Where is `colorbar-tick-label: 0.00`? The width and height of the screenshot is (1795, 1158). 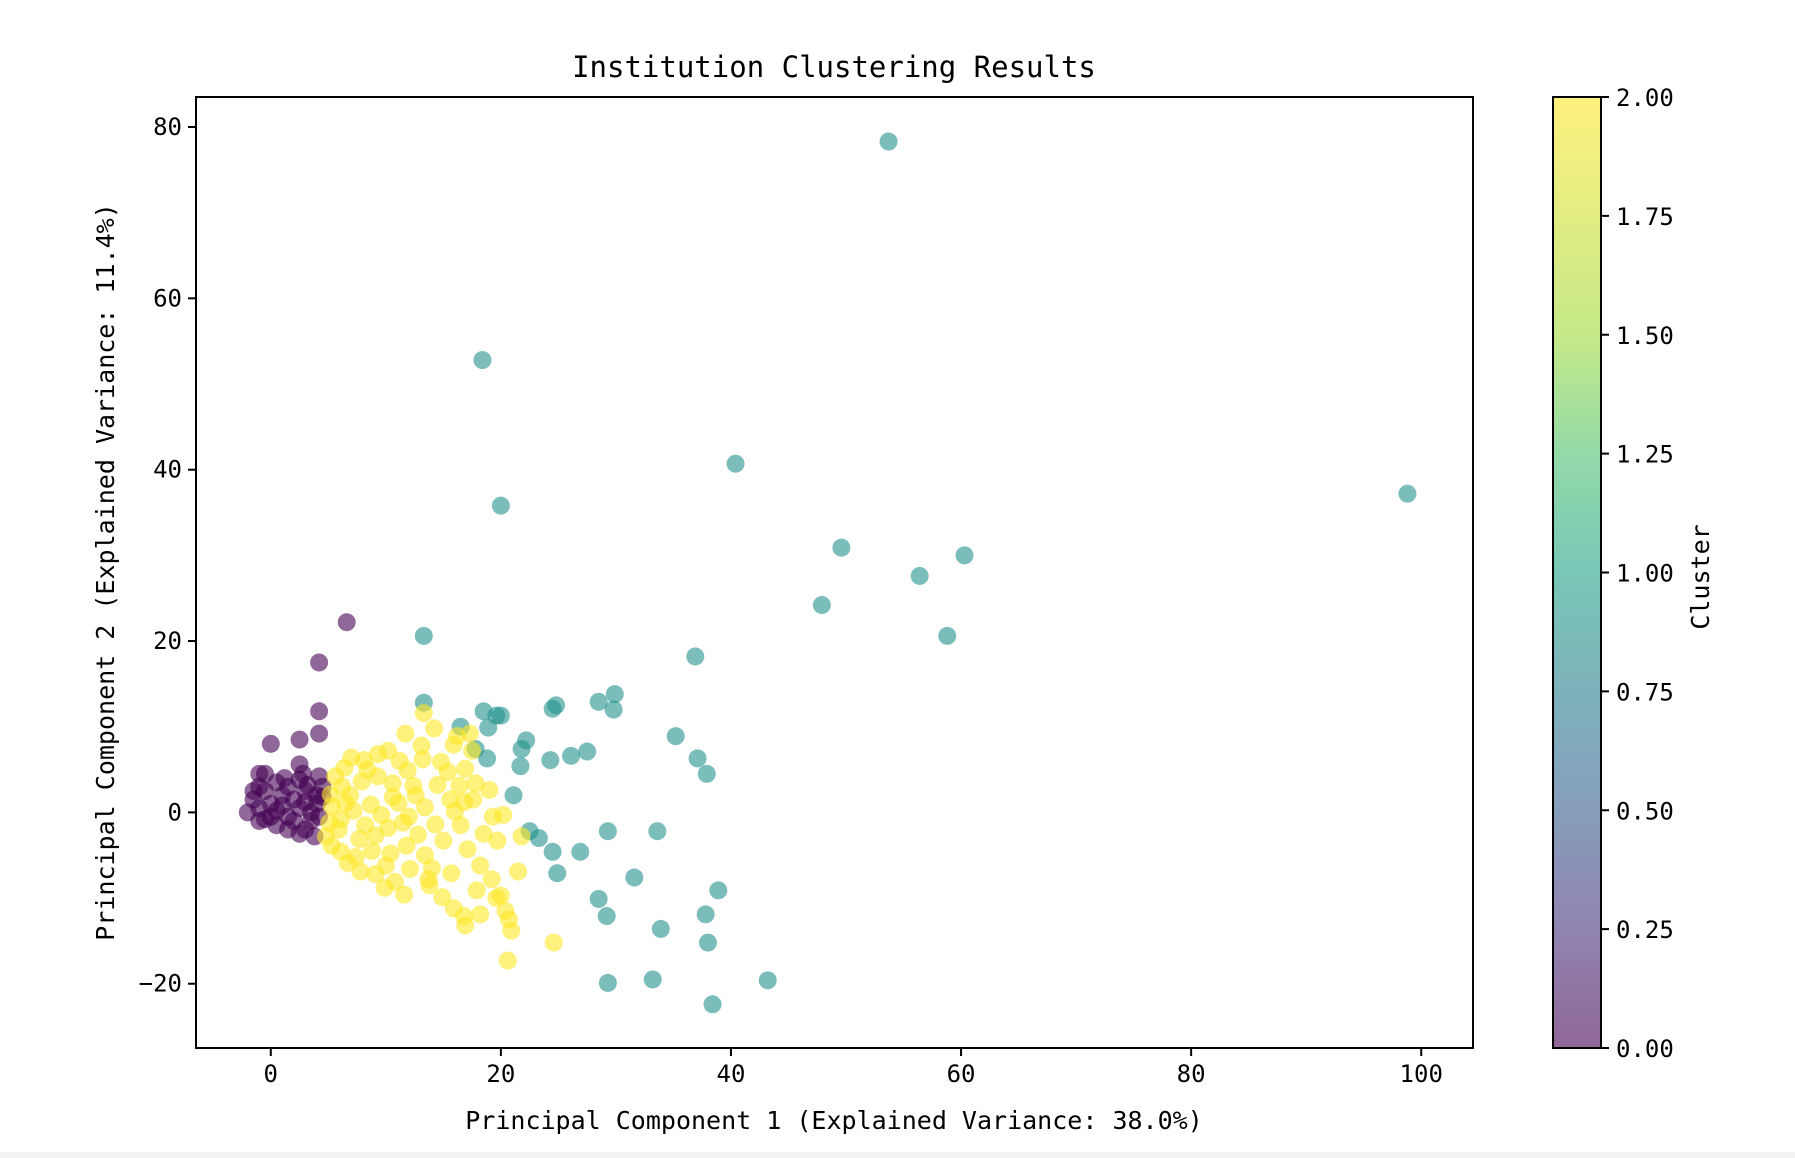 colorbar-tick-label: 0.00 is located at coordinates (1645, 1049).